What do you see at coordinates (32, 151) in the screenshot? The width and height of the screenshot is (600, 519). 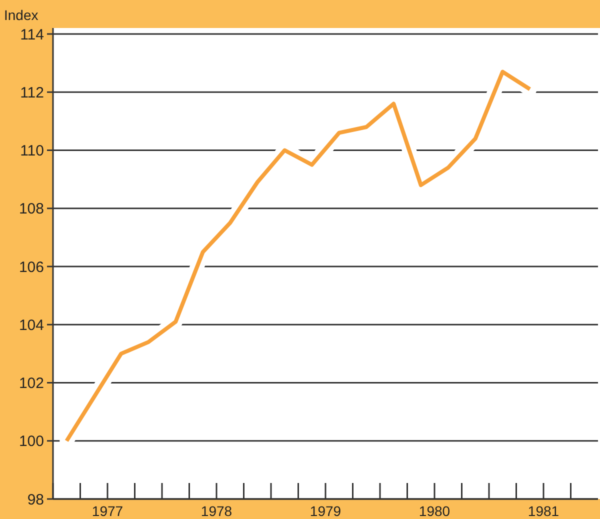 I see `y-tick-label: 110` at bounding box center [32, 151].